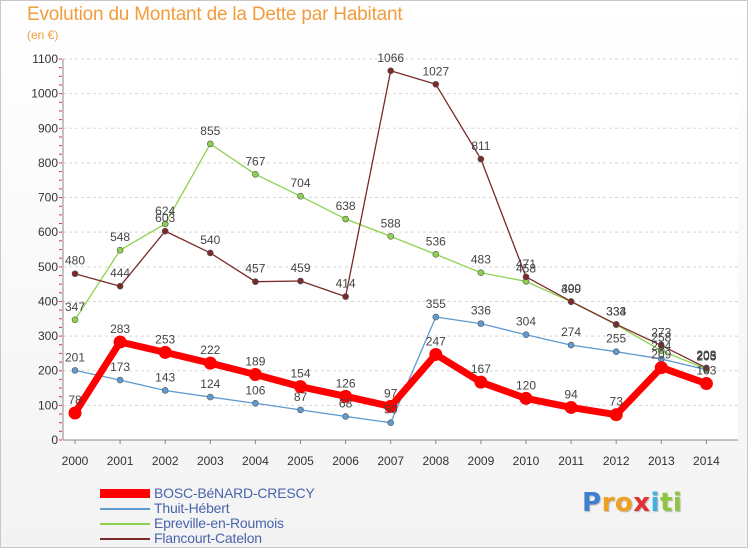 The height and width of the screenshot is (550, 750). I want to click on data-label: 274, so click(571, 332).